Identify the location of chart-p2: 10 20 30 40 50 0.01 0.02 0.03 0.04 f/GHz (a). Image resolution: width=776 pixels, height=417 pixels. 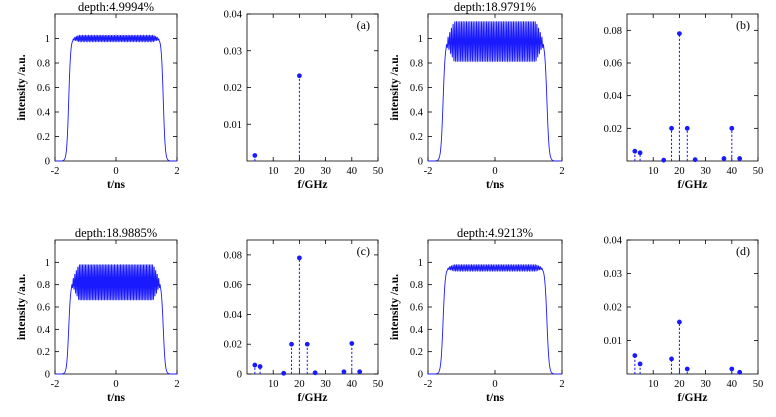
(304, 101).